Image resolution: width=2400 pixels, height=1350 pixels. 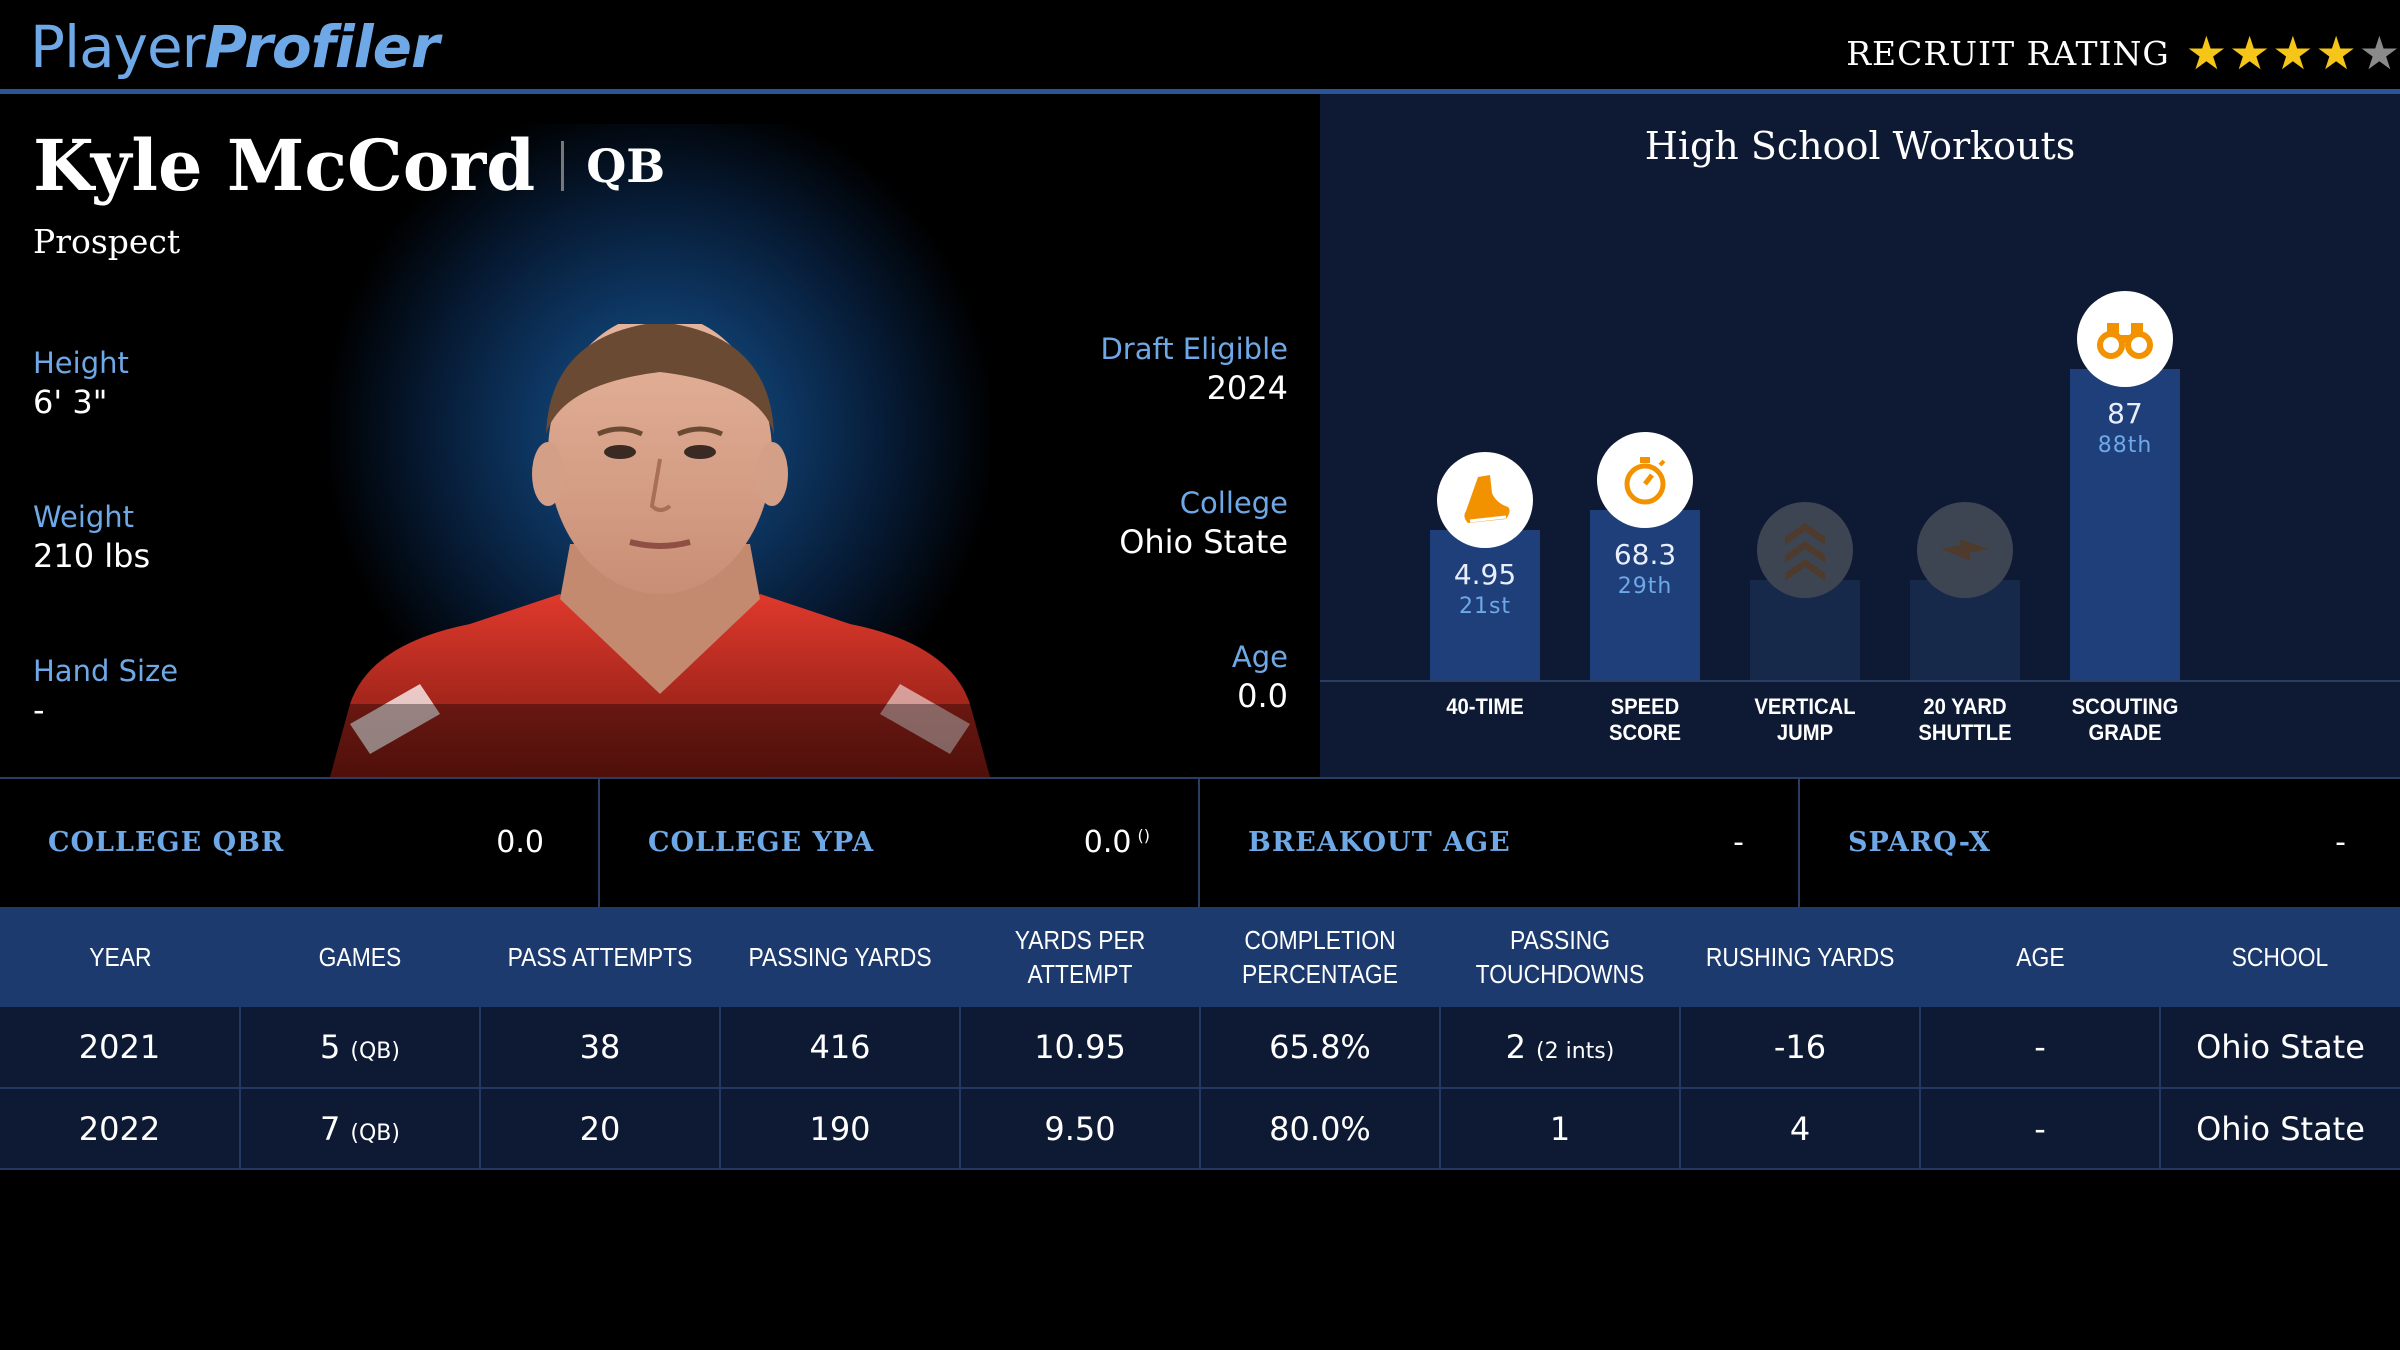 I want to click on height-stat: Height 6' 3", so click(x=81, y=383).